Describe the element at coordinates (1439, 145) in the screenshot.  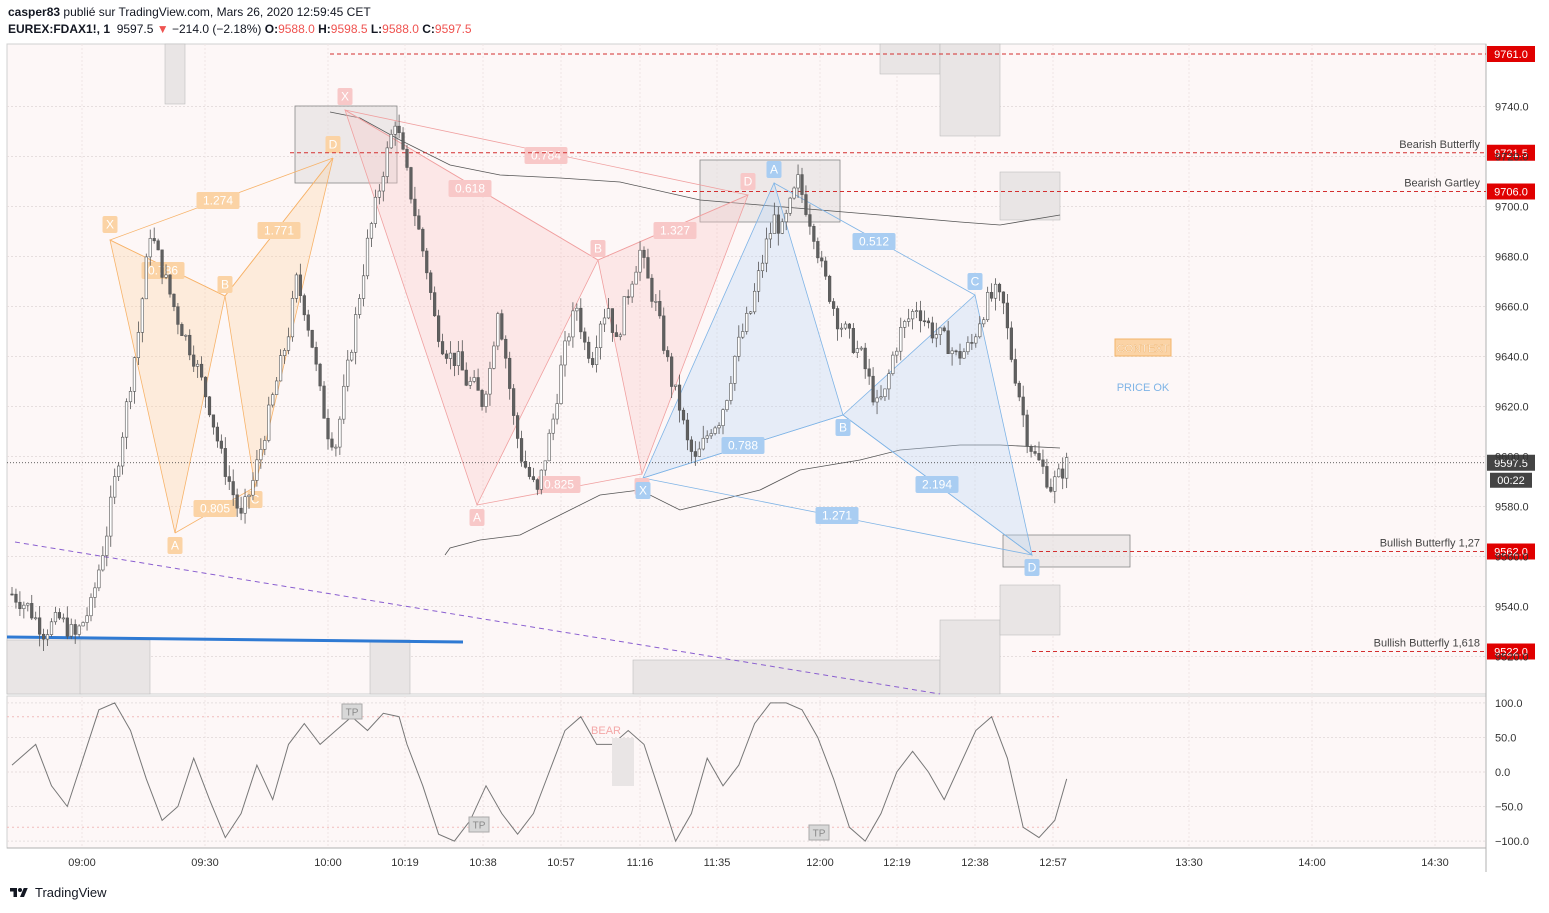
I see `level-text: Bearish Butterfly` at that location.